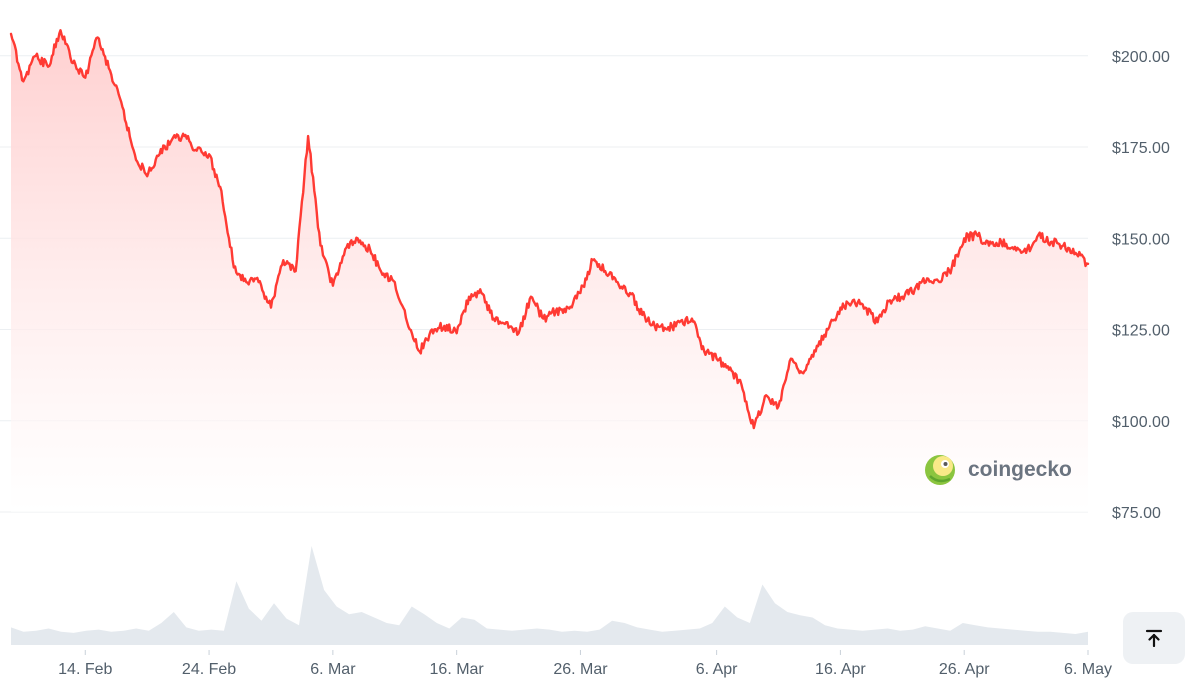 This screenshot has height=686, width=1192. Describe the element at coordinates (580, 669) in the screenshot. I see `x-tick-label: 26. Mar` at that location.